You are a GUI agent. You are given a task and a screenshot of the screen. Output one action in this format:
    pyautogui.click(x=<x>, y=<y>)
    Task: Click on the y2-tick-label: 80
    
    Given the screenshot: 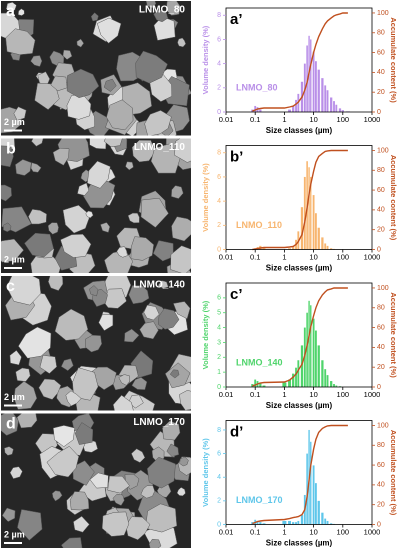 What is the action you would take?
    pyautogui.click(x=381, y=33)
    